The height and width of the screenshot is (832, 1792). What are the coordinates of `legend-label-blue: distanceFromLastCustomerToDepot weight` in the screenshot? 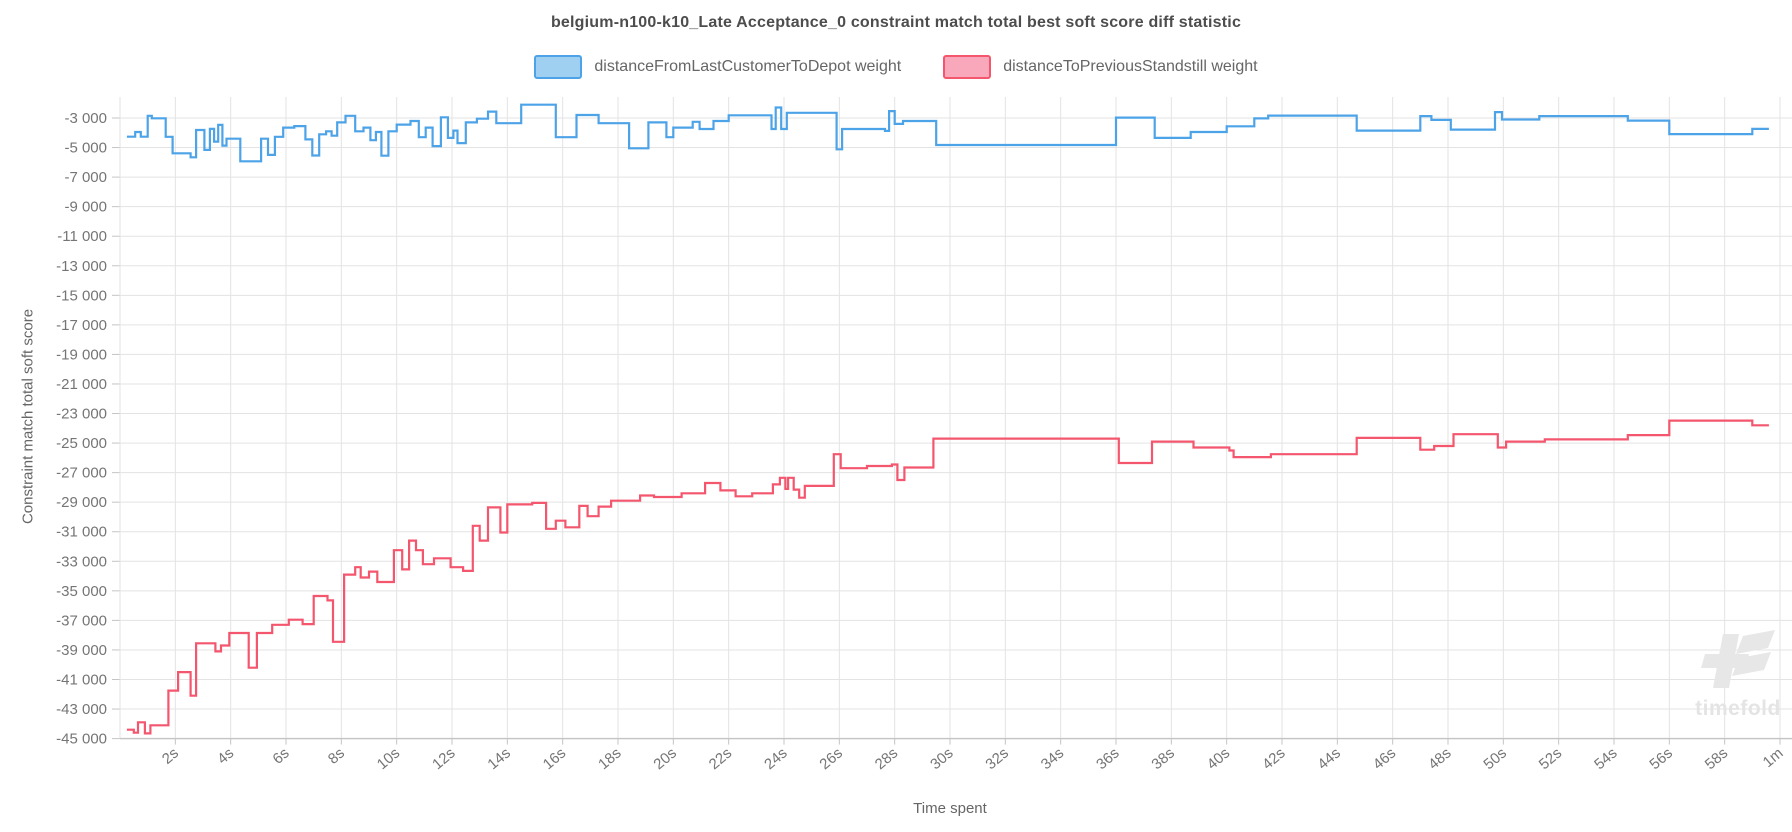 It's located at (748, 66).